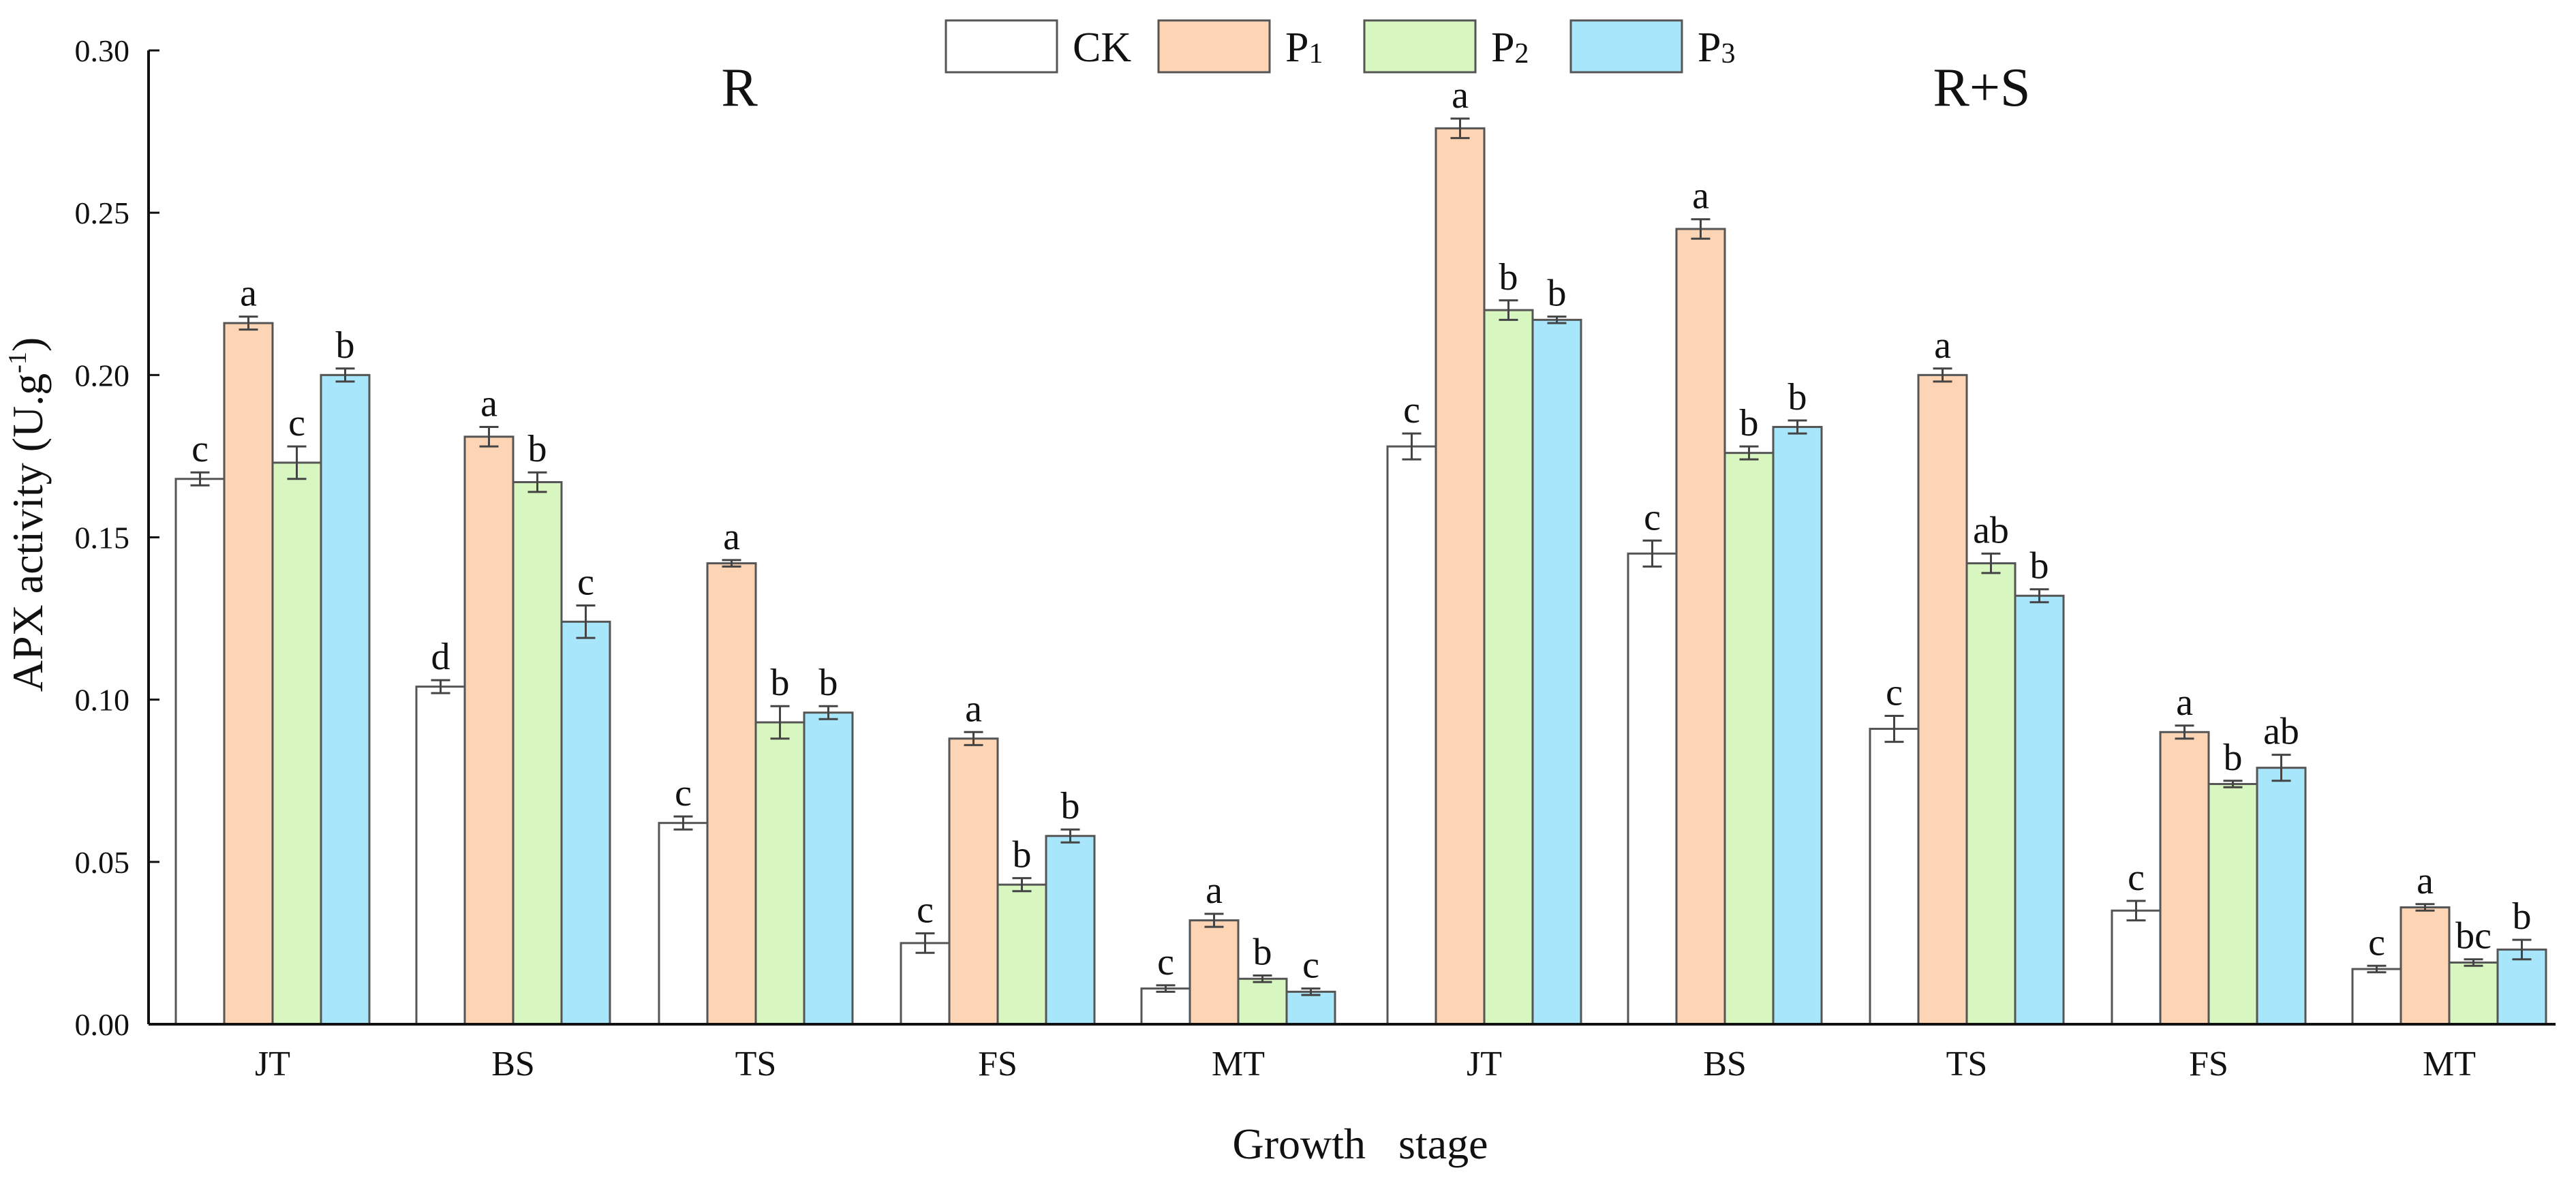 Image resolution: width=2576 pixels, height=1183 pixels. Describe the element at coordinates (27, 514) in the screenshot. I see `y-axis-title: APX activity (U.g-1)` at that location.